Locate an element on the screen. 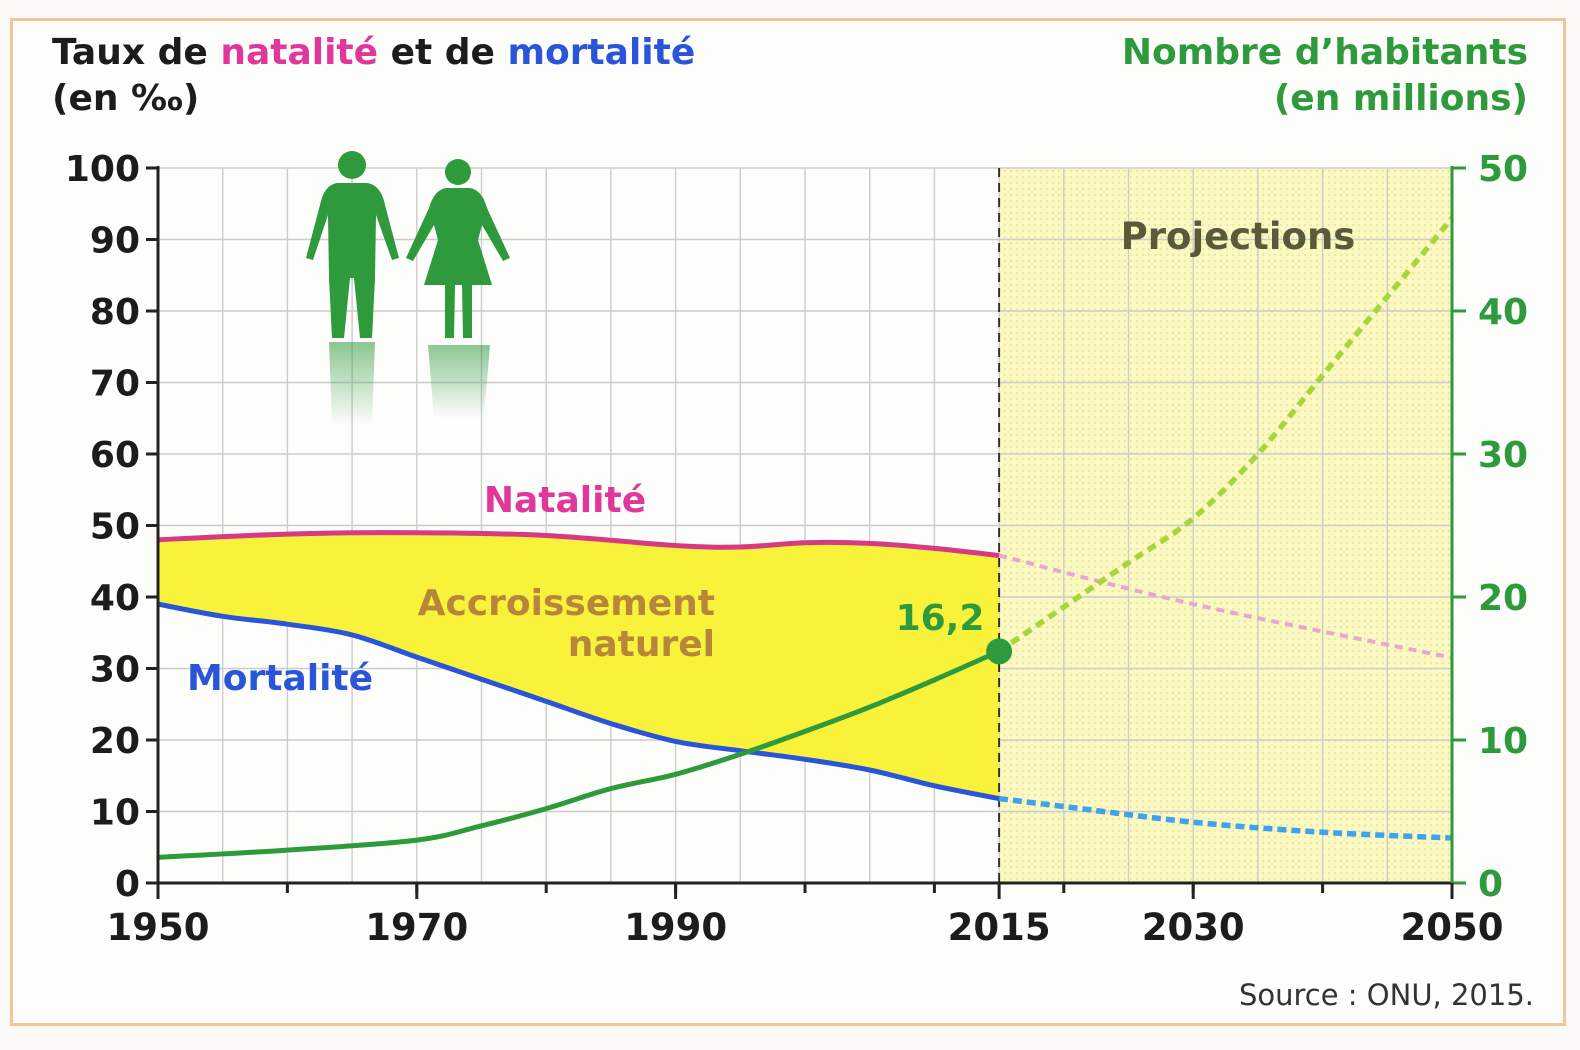 This screenshot has width=1580, height=1050. woman-icon is located at coordinates (458, 288).